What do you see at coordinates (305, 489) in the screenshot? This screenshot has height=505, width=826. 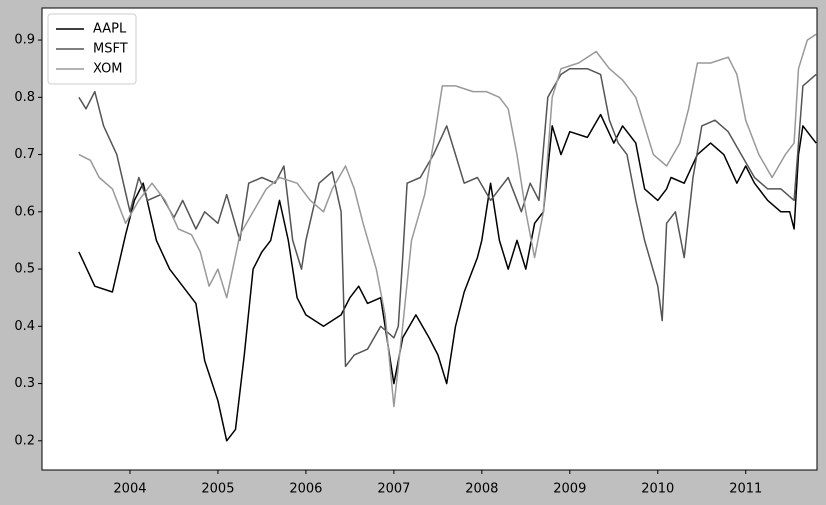 I see `x-tick-label: 2006` at bounding box center [305, 489].